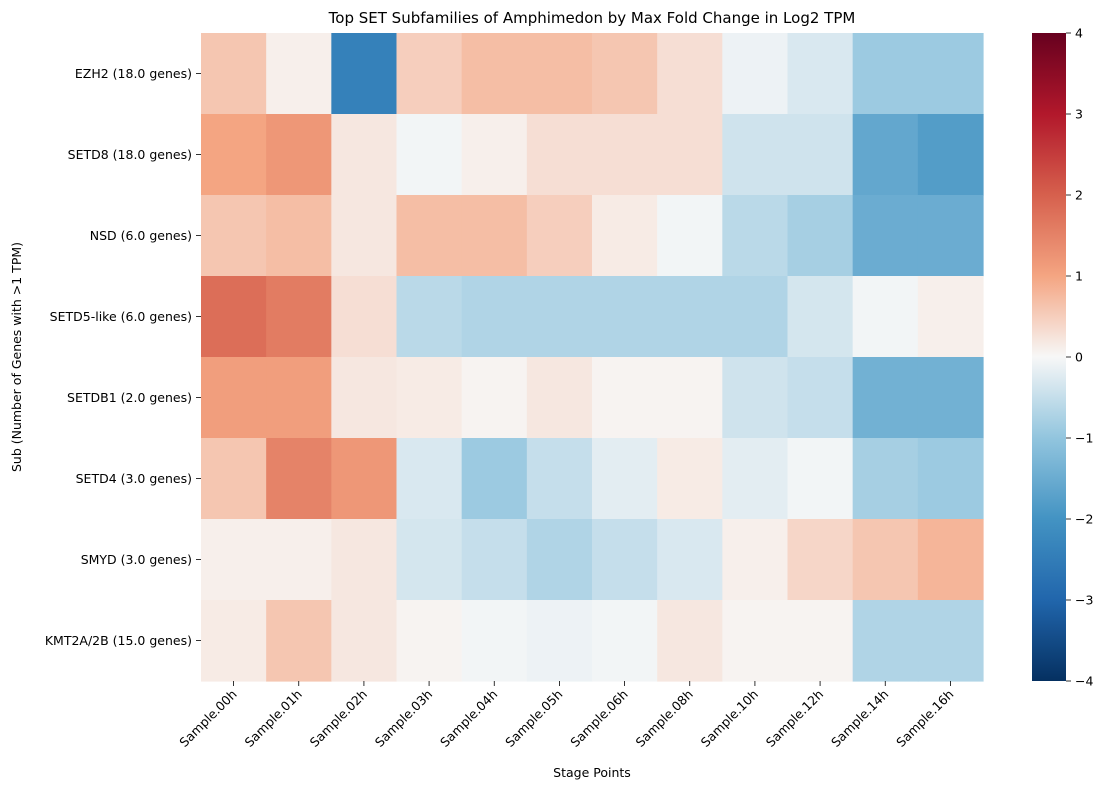  Describe the element at coordinates (1079, 276) in the screenshot. I see `colorbar-tick-label: 1` at that location.